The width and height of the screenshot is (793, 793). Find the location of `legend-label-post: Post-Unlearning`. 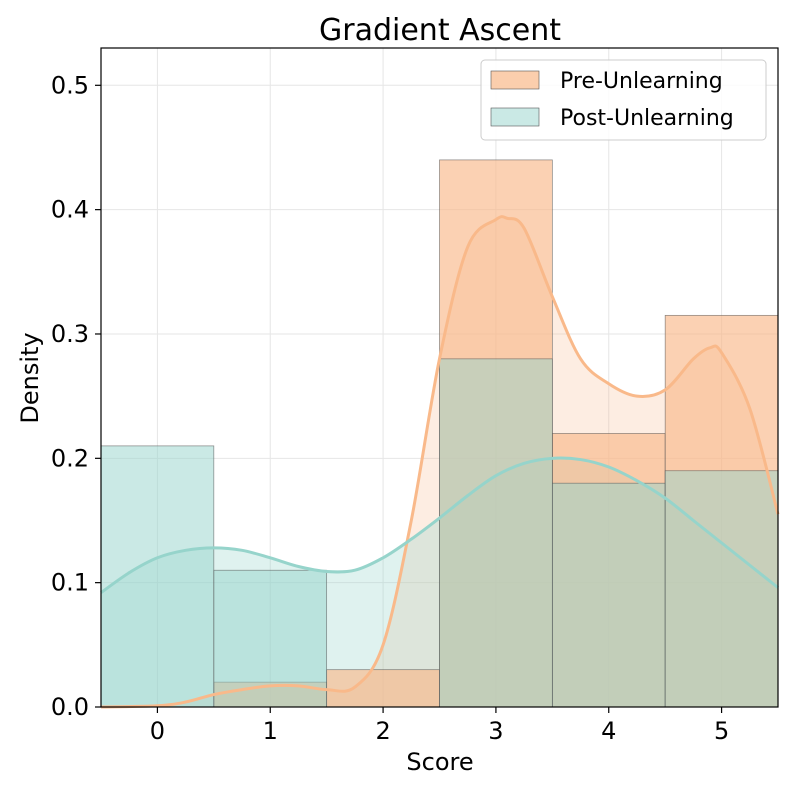

legend-label-post: Post-Unlearning is located at coordinates (647, 118).